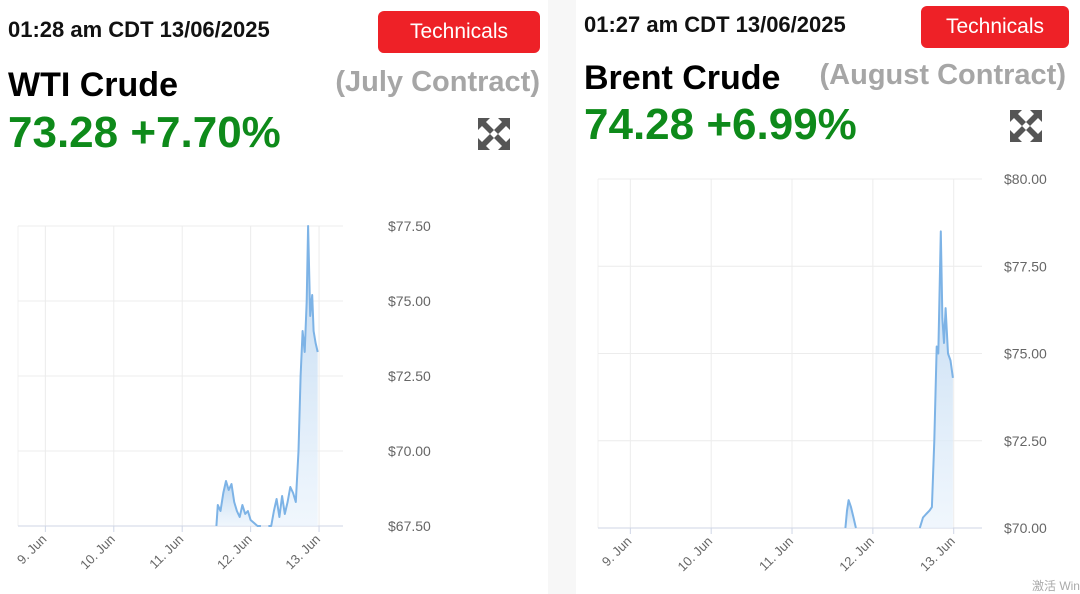 This screenshot has height=594, width=1080. What do you see at coordinates (93, 85) in the screenshot?
I see `wti-title: WTI Crude` at bounding box center [93, 85].